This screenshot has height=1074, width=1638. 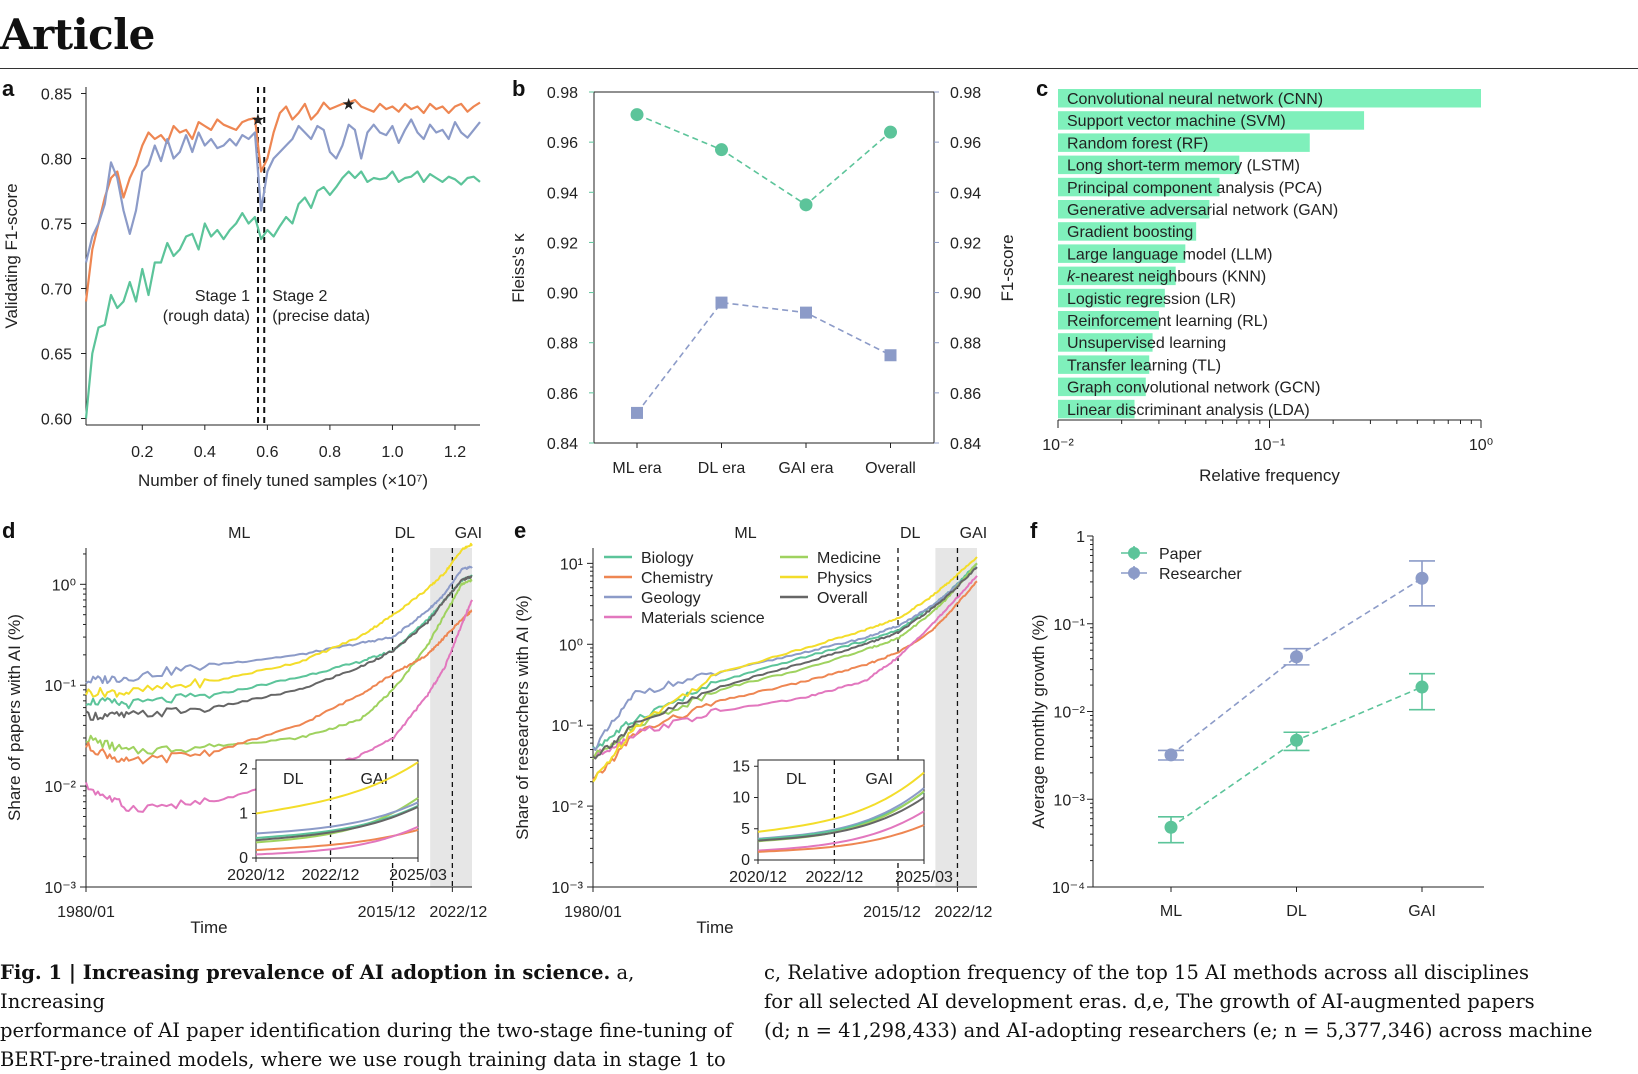 I want to click on d-inset-ytick-label: 0, so click(x=243, y=858).